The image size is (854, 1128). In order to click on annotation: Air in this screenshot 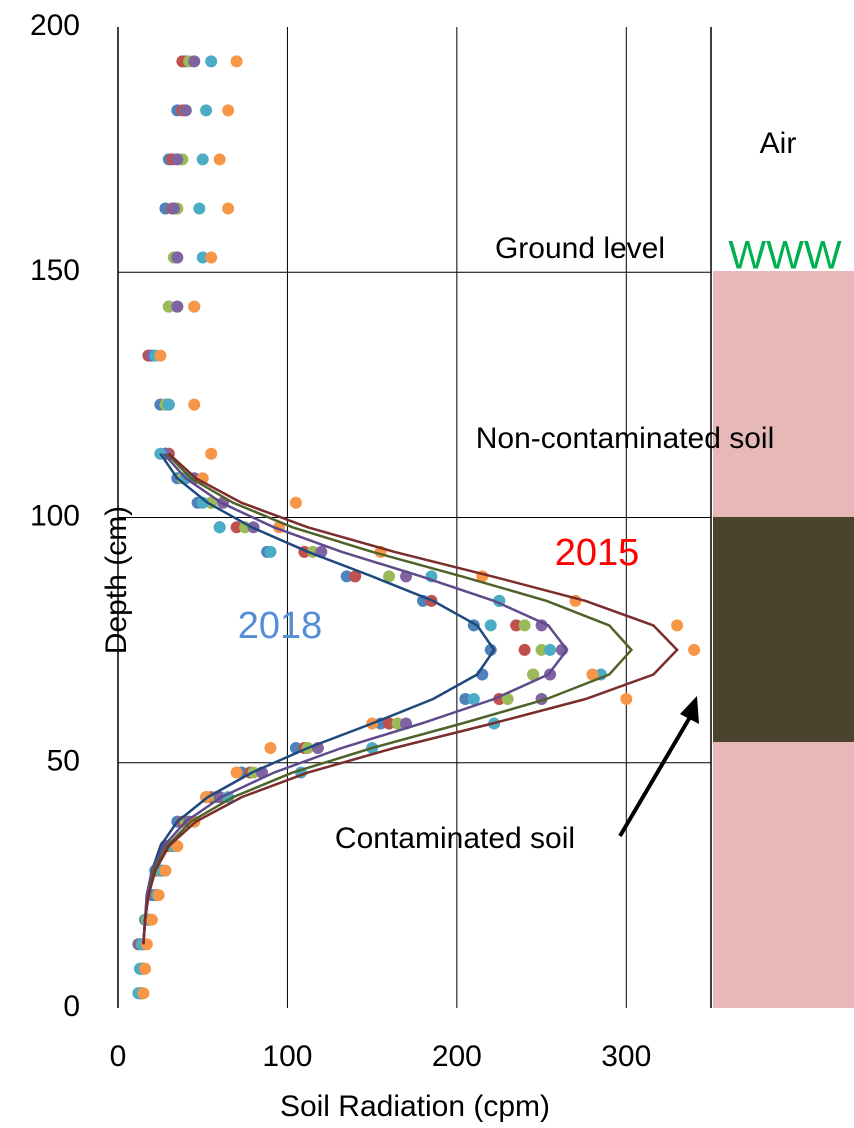, I will do `click(778, 143)`.